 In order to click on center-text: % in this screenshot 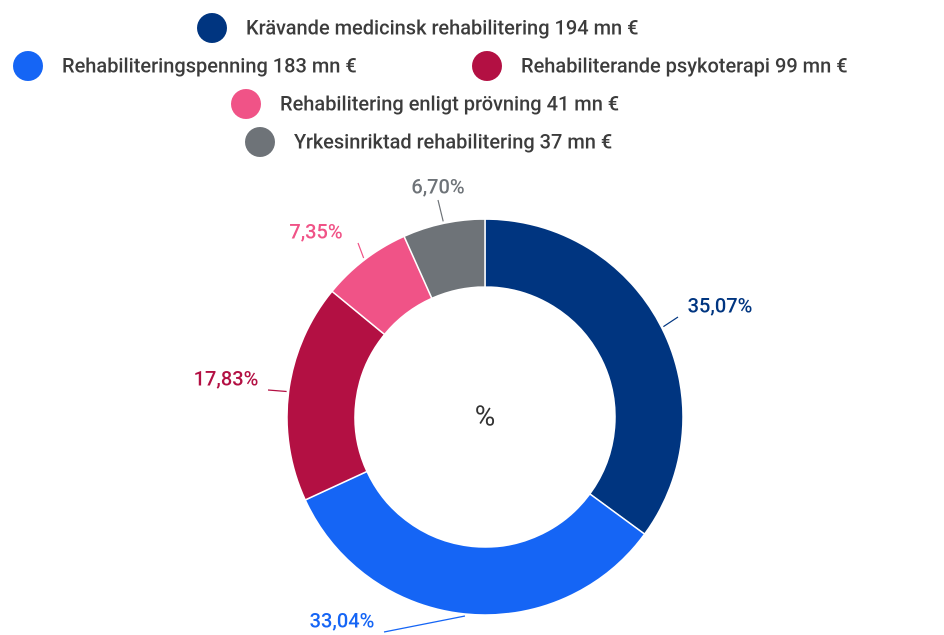, I will do `click(485, 415)`.